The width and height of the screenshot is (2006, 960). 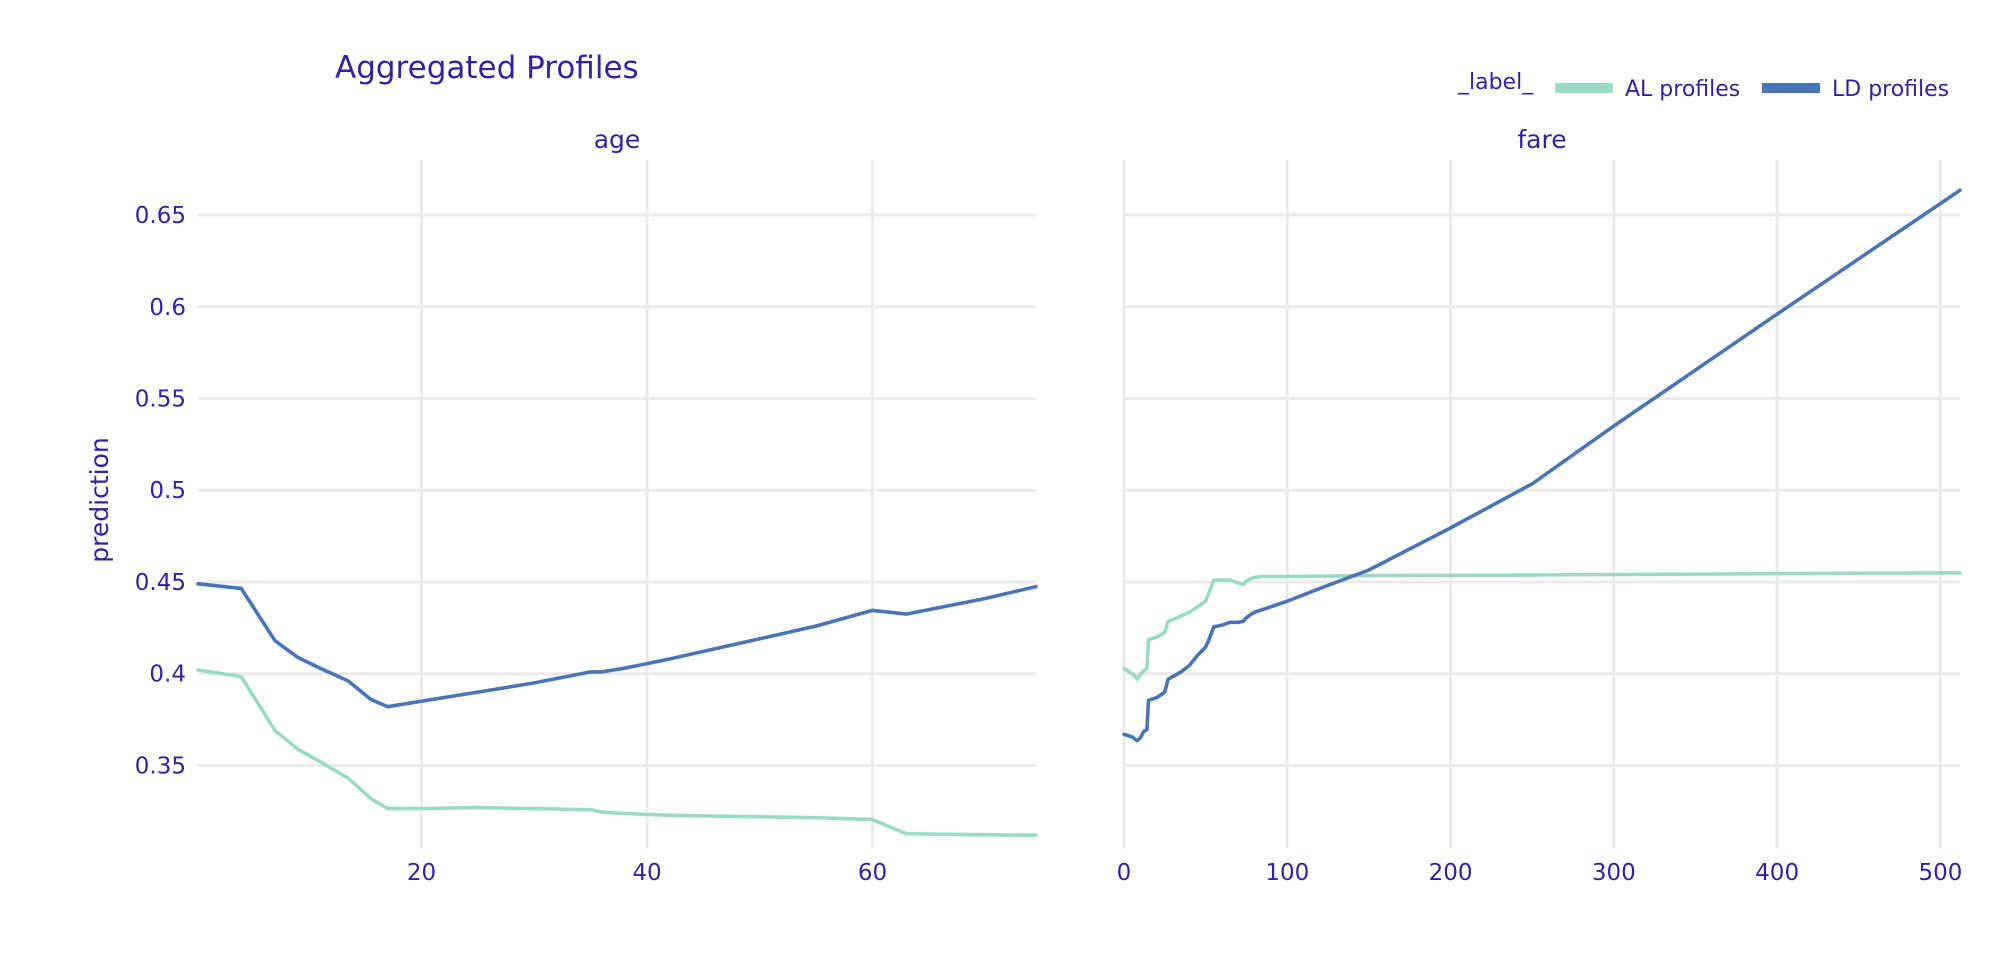 I want to click on y-axis-label: prediction, so click(x=99, y=499).